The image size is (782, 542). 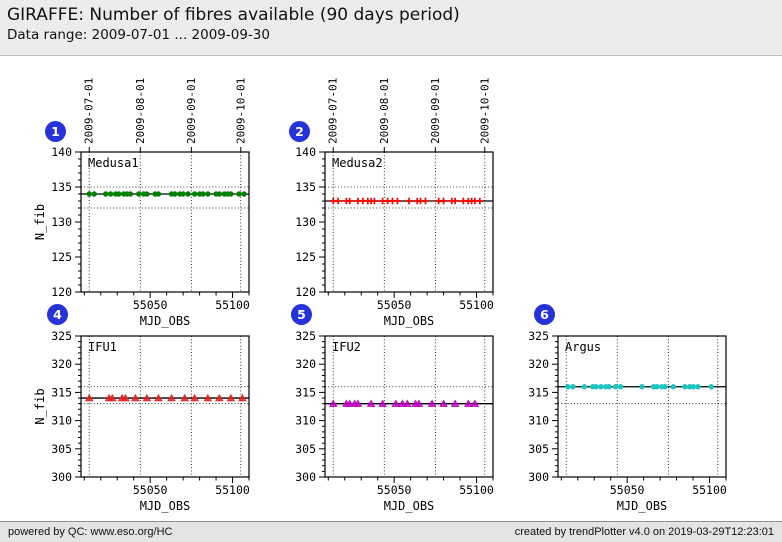 What do you see at coordinates (165, 397) in the screenshot?
I see `data-points-ifu1` at bounding box center [165, 397].